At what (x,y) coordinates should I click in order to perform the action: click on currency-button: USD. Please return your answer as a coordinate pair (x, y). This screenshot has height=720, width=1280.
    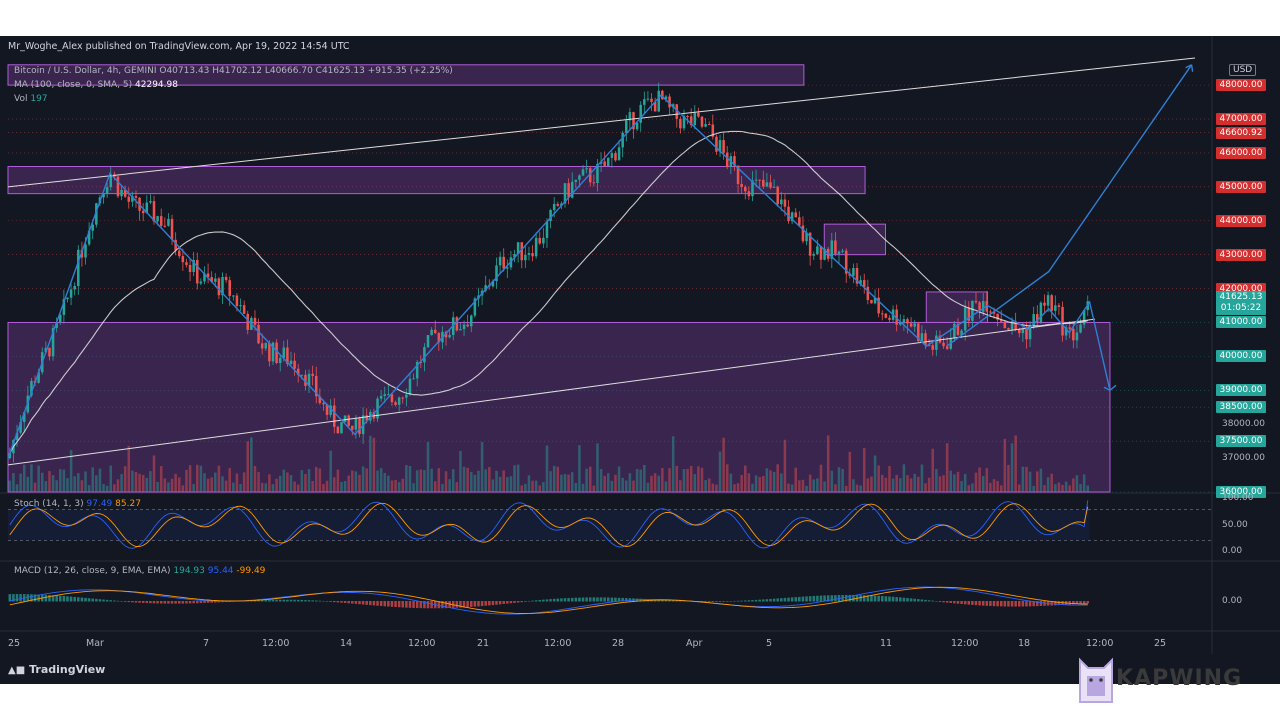
    Looking at the image, I should click on (1243, 70).